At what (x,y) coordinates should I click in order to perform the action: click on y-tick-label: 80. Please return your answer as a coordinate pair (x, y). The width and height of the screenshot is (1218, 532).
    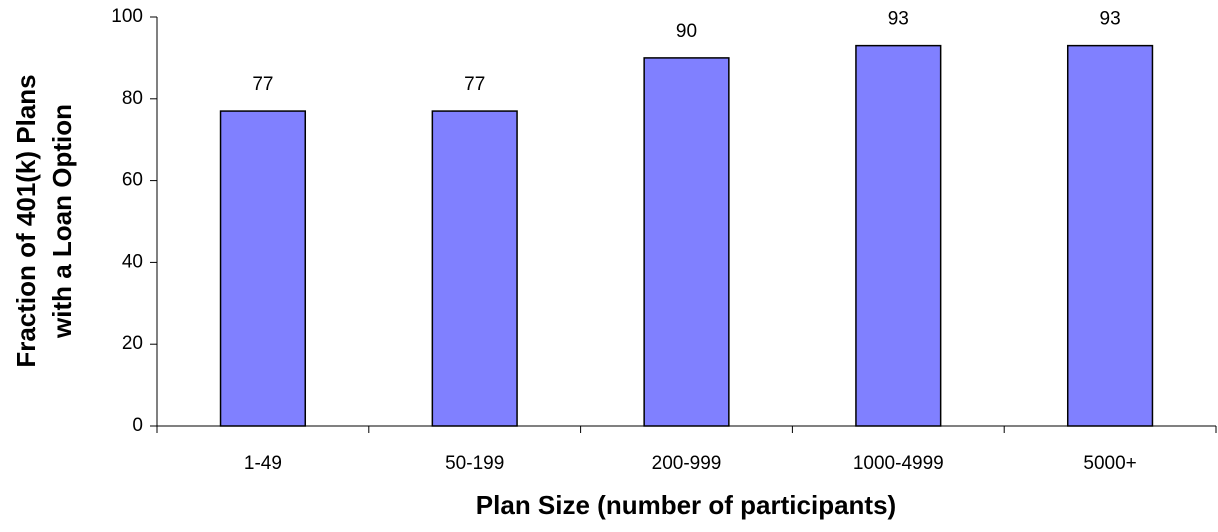
    Looking at the image, I should click on (132, 98).